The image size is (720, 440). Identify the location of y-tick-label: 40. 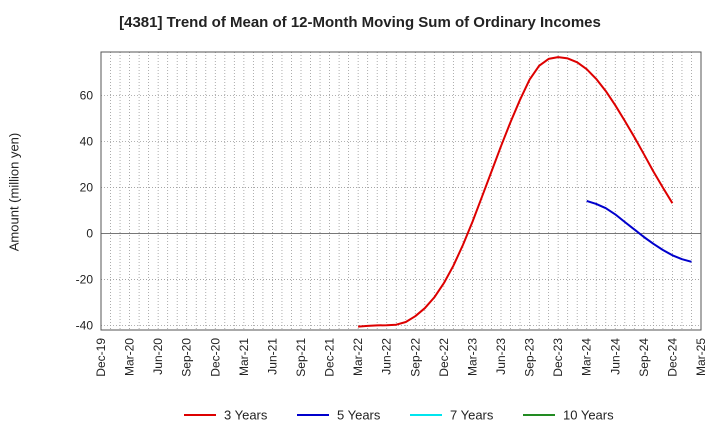
(87, 142).